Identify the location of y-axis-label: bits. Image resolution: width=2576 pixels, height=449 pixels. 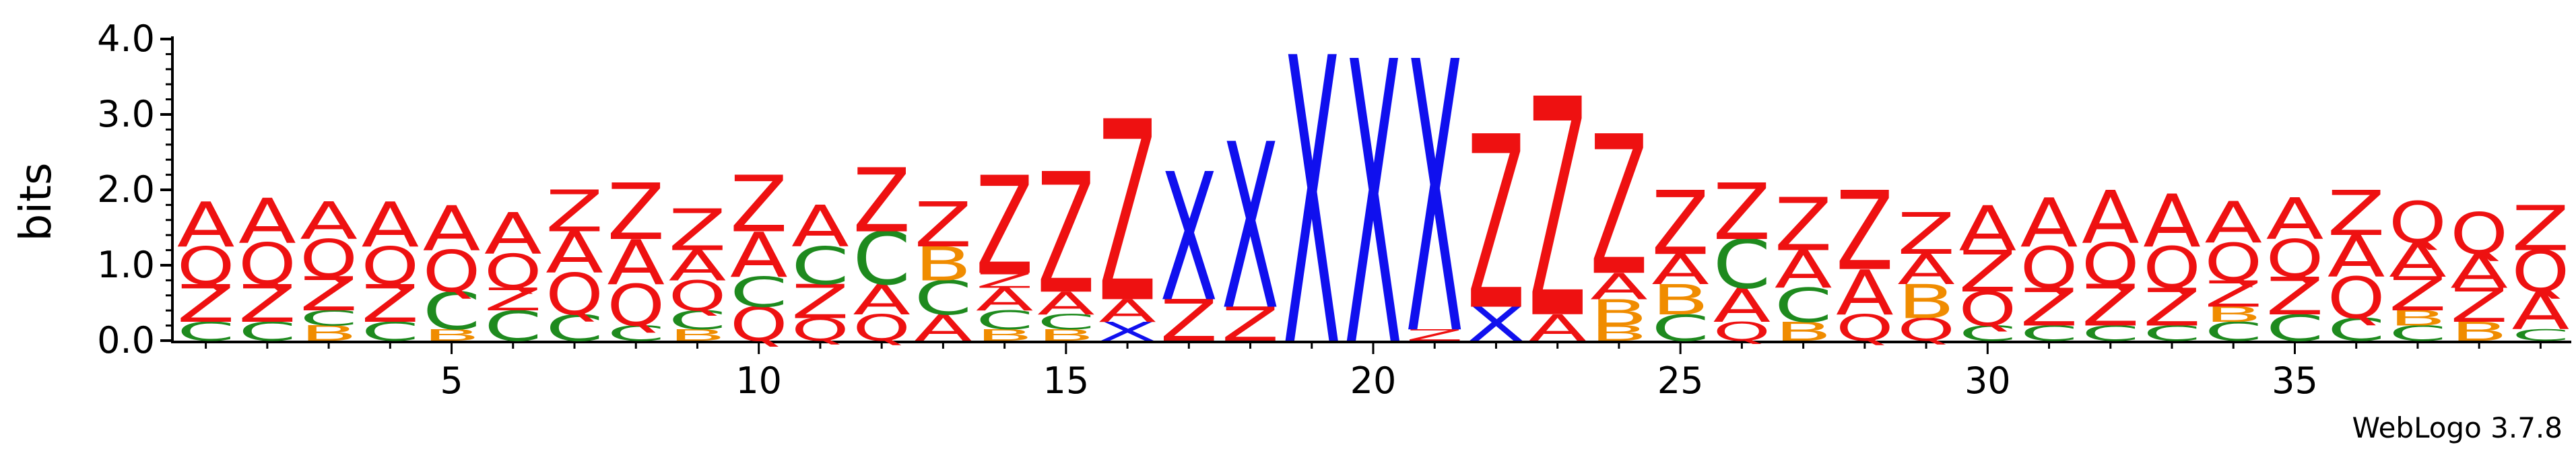
(36, 203).